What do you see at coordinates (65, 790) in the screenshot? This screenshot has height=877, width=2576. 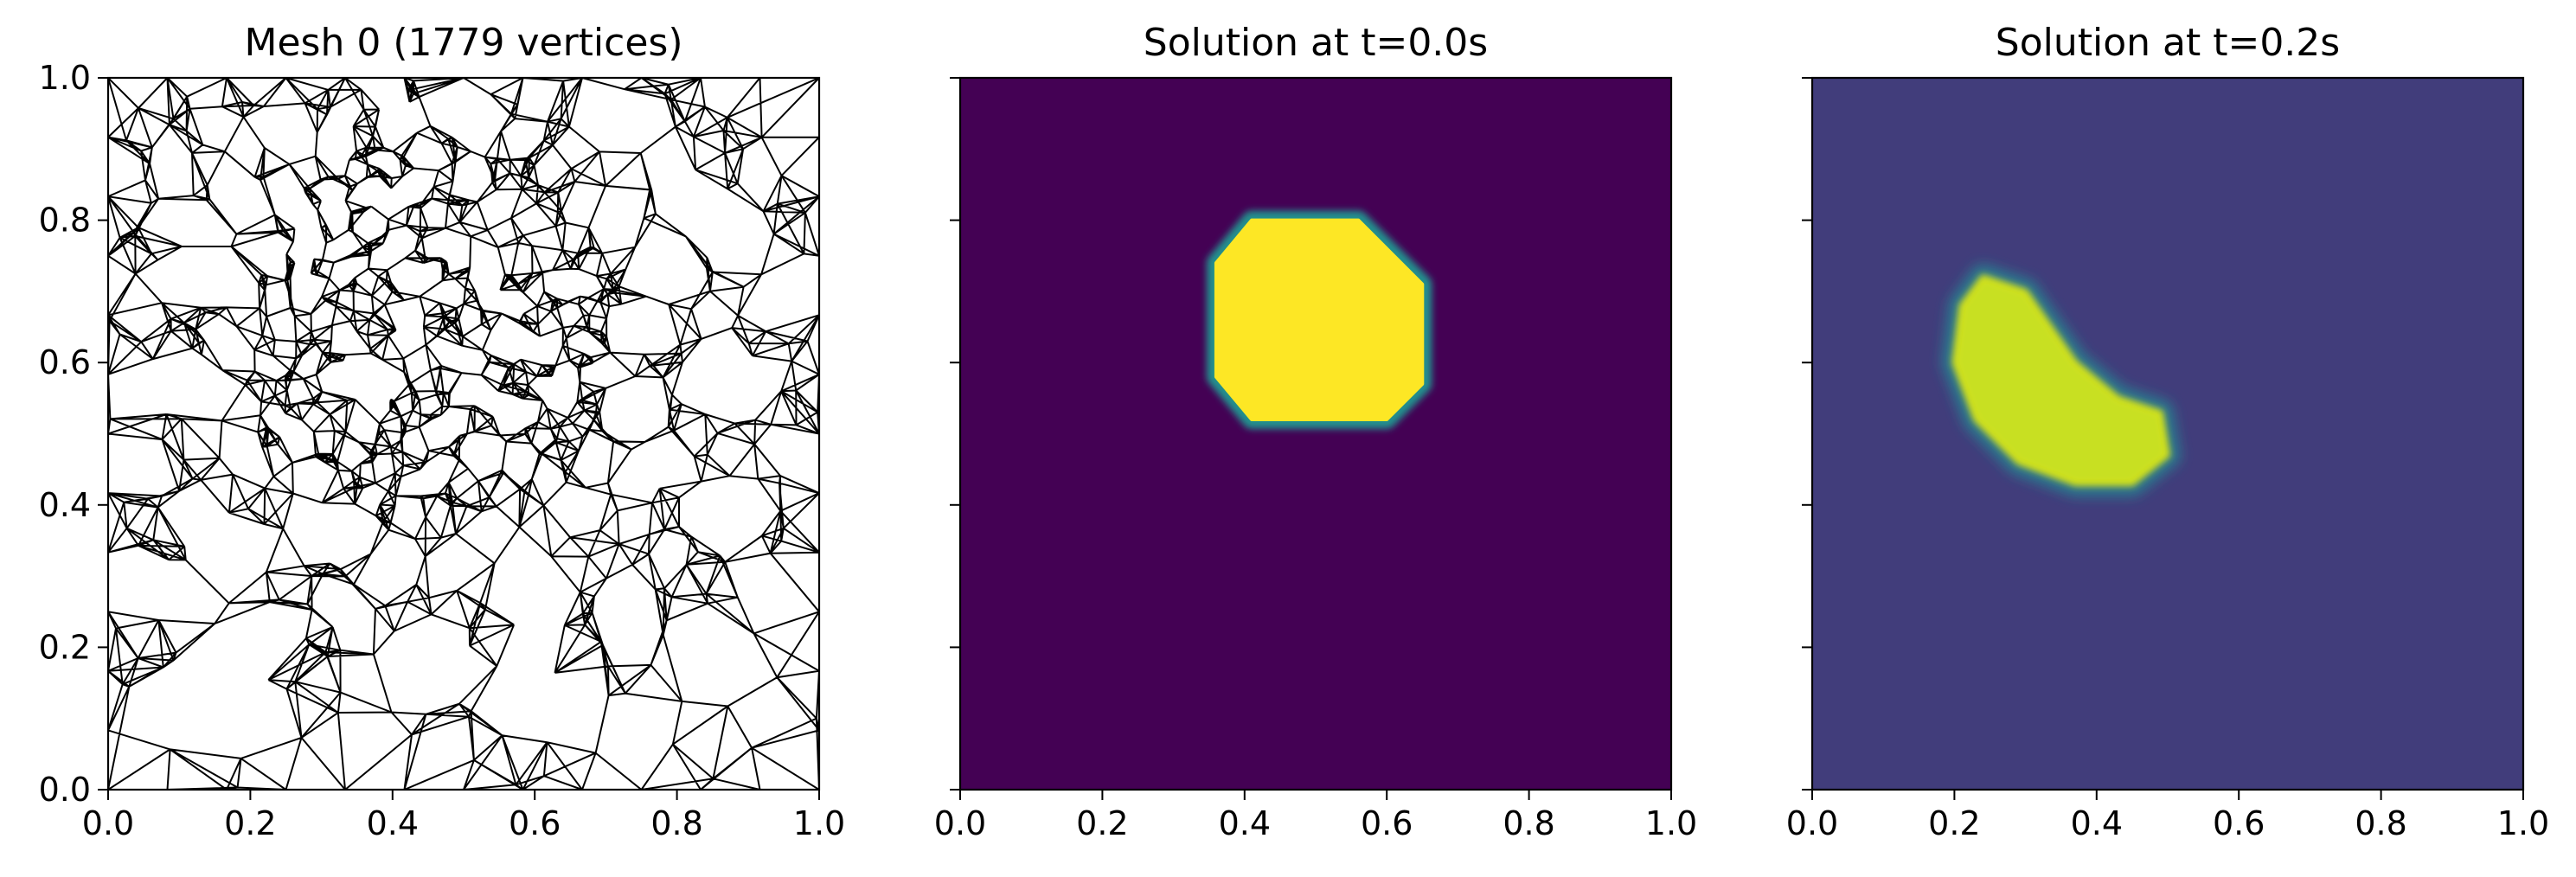 I see `y-tick-label: 0.0` at bounding box center [65, 790].